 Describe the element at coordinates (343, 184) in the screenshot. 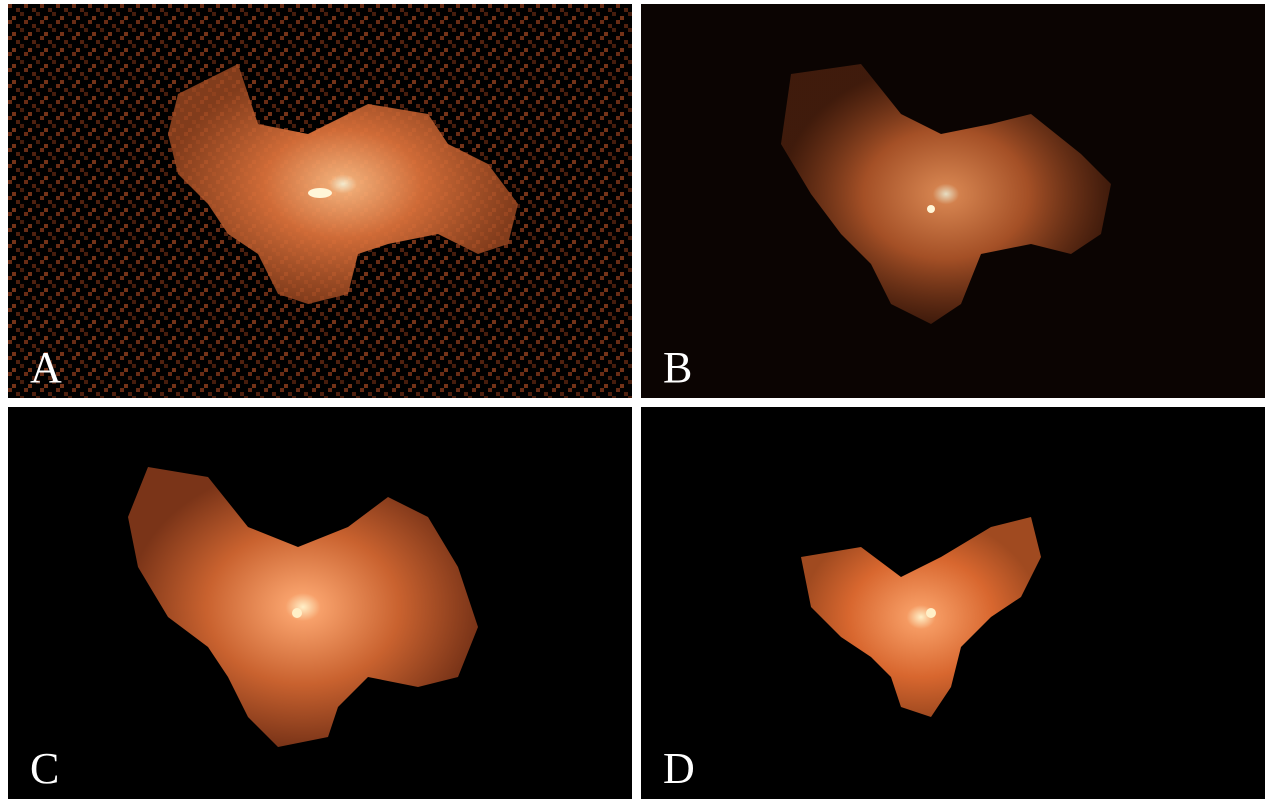

I see `nebula-shape-a` at that location.